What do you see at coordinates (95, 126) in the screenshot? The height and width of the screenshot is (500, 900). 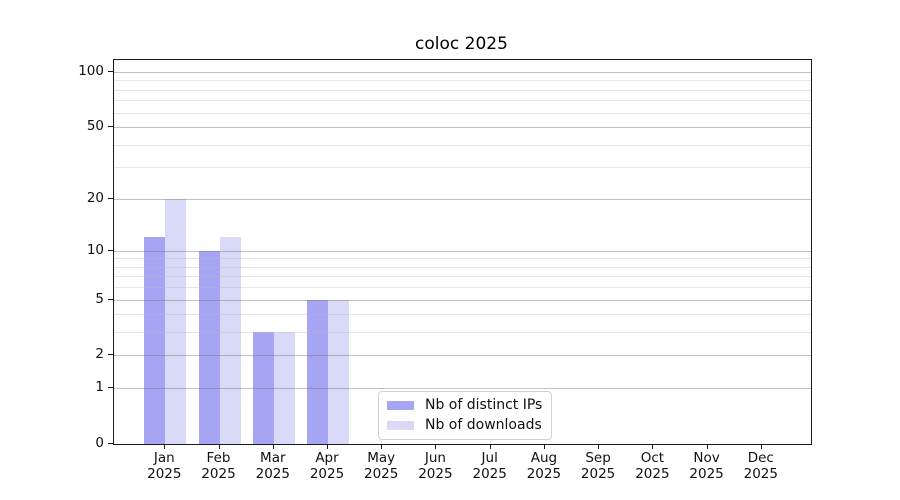 I see `y-tick-label: 50` at bounding box center [95, 126].